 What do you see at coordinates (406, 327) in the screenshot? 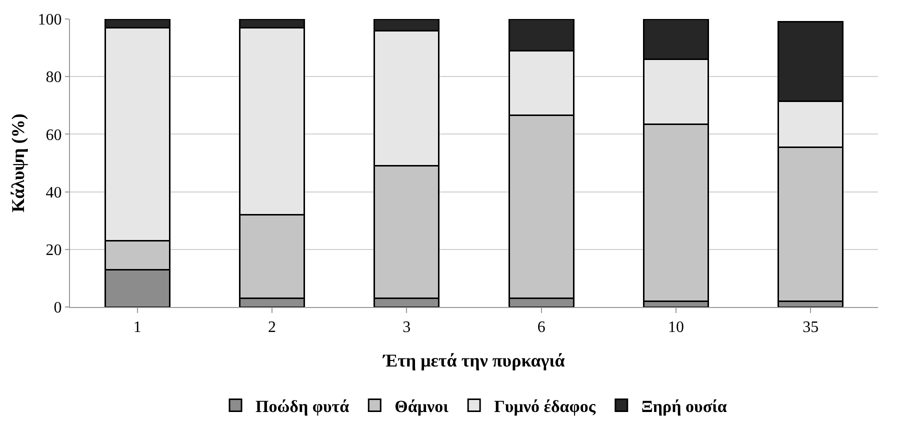
I see `x-tick-label: 3` at bounding box center [406, 327].